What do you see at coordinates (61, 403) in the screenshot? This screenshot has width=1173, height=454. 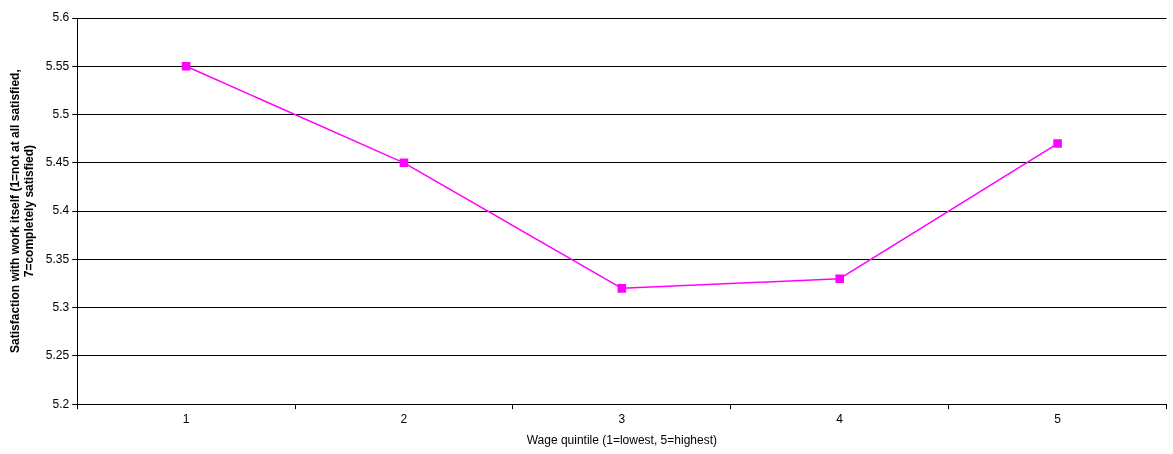 I see `y-tick-label: 5.2` at bounding box center [61, 403].